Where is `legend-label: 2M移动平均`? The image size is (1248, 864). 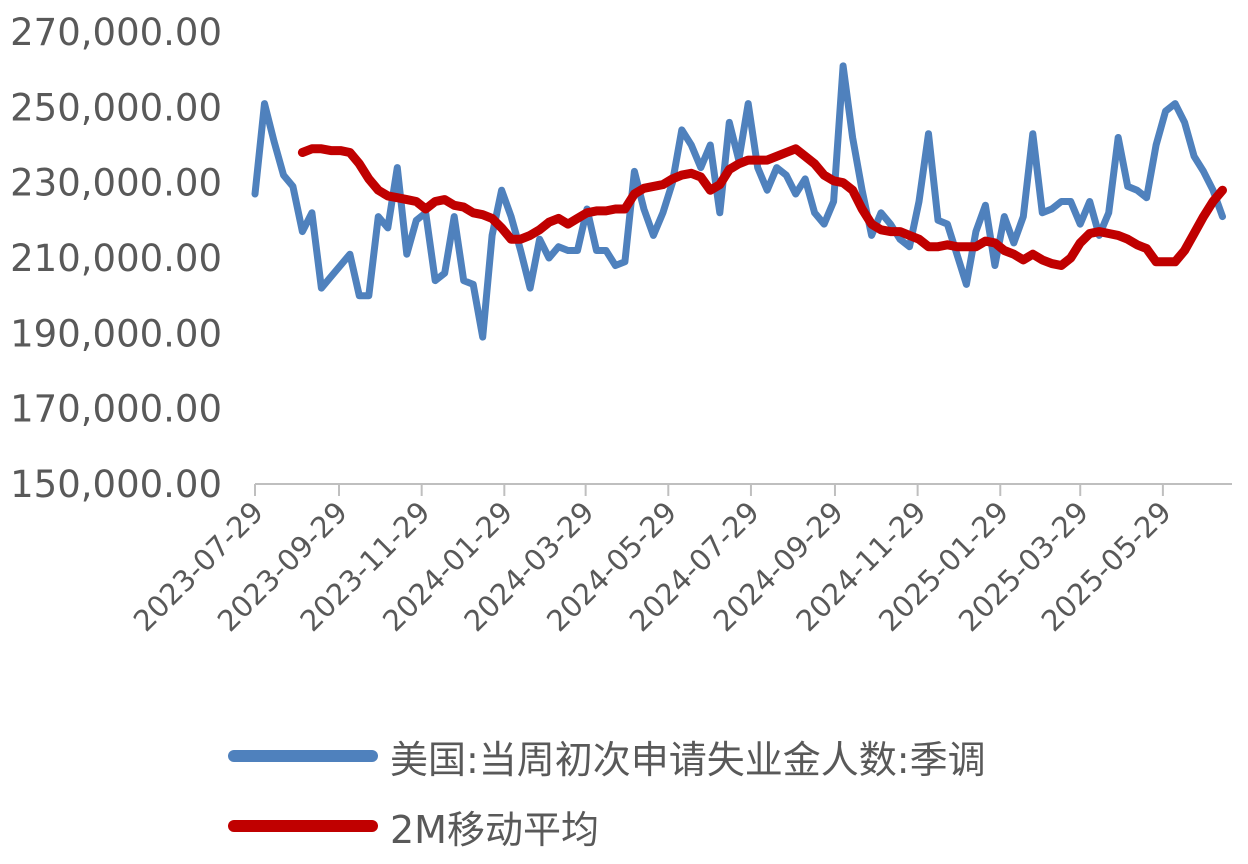
legend-label: 2M移动平均 is located at coordinates (494, 829).